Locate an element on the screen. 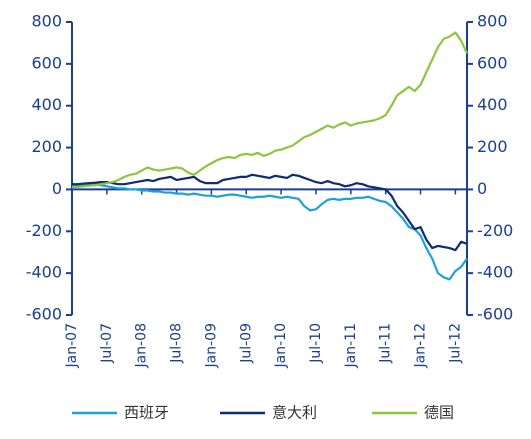 The width and height of the screenshot is (531, 439). y2-tick-label: 600 is located at coordinates (492, 62).